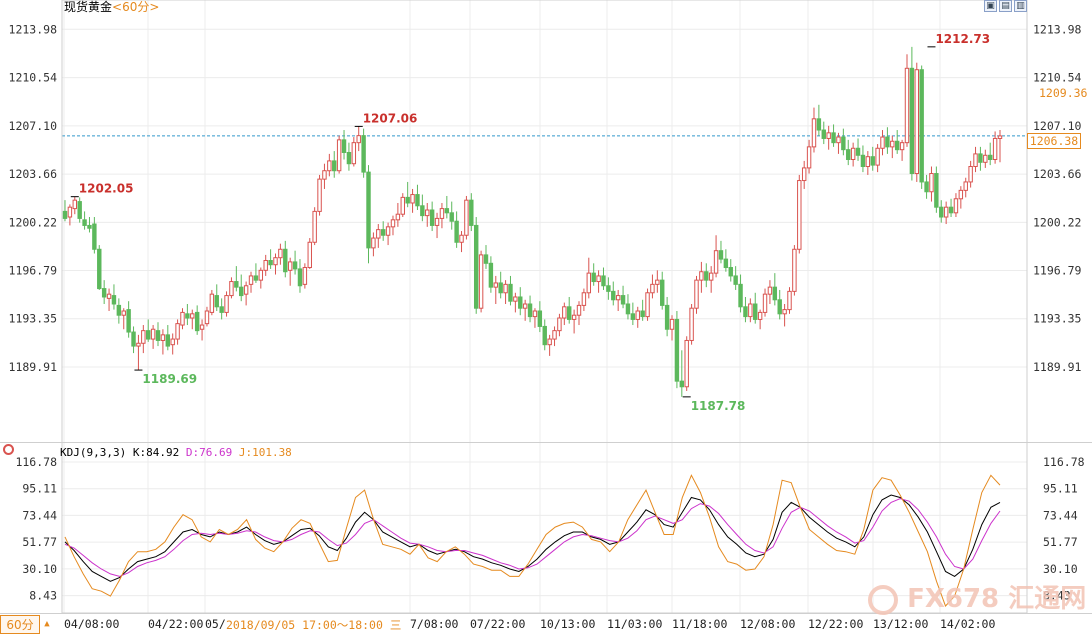 The image size is (1092, 635). What do you see at coordinates (1057, 126) in the screenshot?
I see `price-tick-right: 1207.10` at bounding box center [1057, 126].